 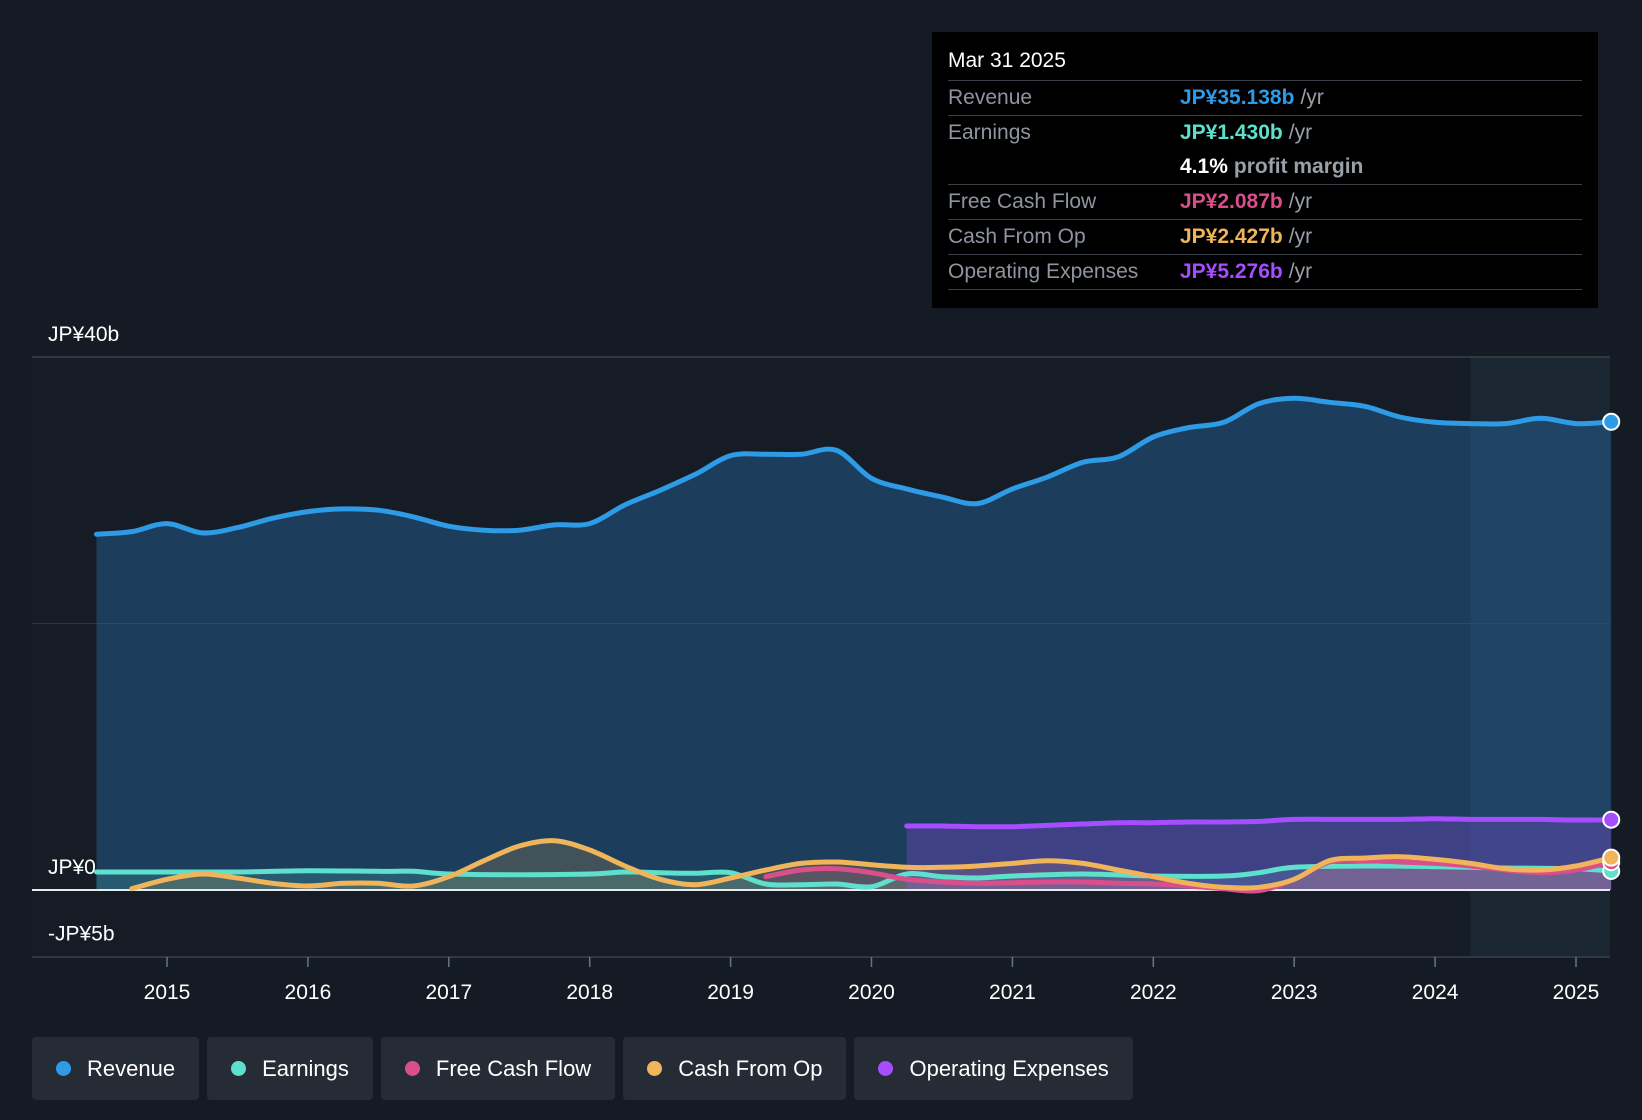 I want to click on y-tick-label: -JP¥5b, so click(x=81, y=934).